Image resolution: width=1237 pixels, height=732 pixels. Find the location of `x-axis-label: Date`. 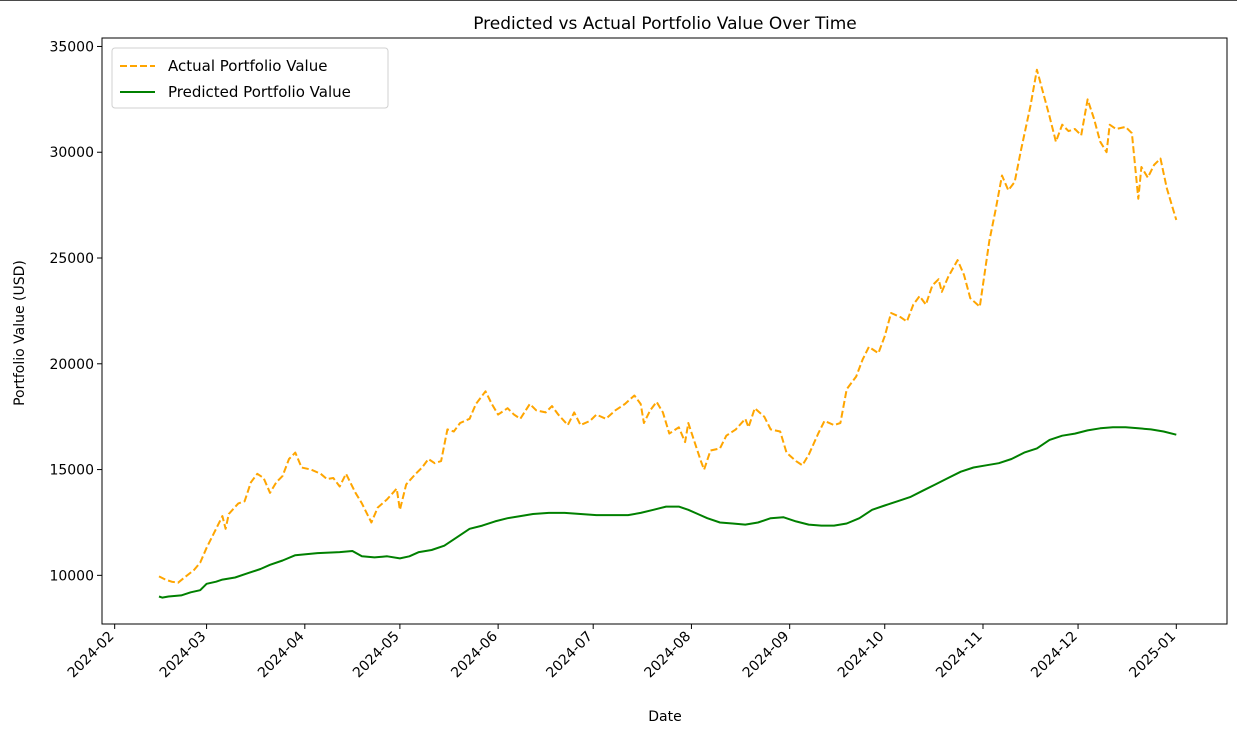

x-axis-label: Date is located at coordinates (664, 717).